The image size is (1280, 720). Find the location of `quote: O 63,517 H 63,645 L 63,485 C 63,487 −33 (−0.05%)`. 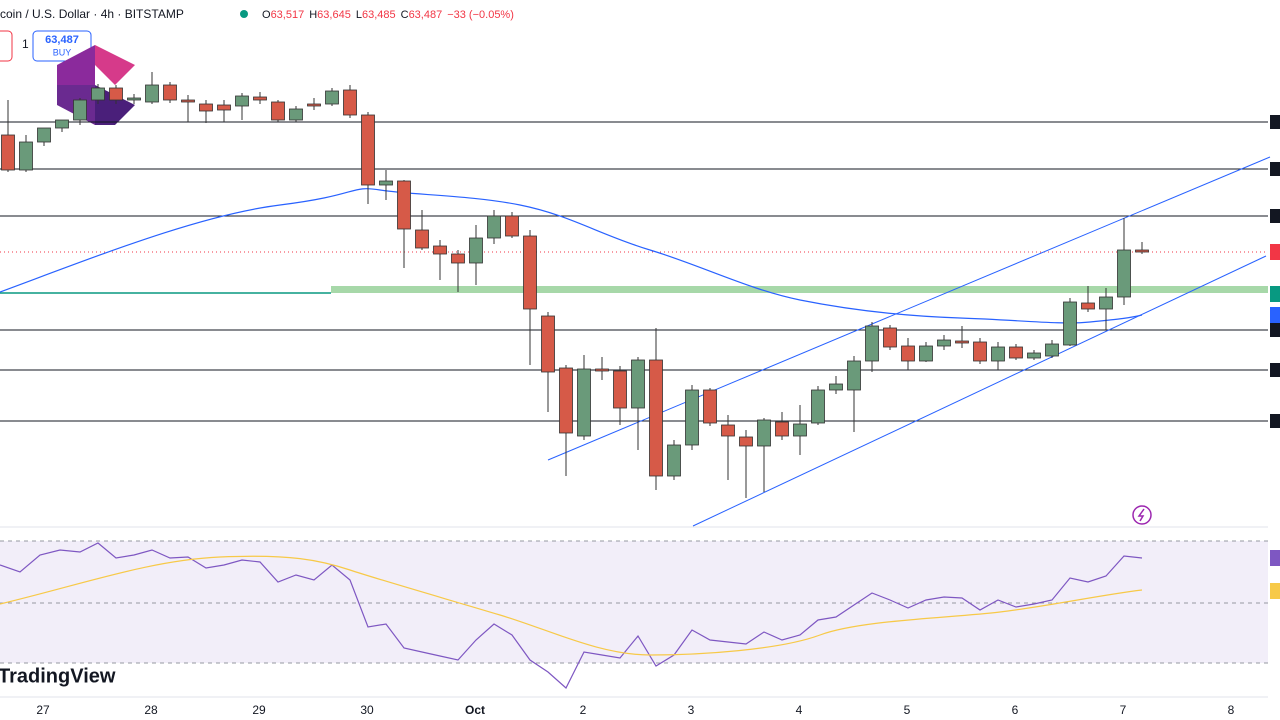

quote: O 63,517 H 63,645 L 63,485 C 63,487 −33 (−0.05%) is located at coordinates (388, 15).